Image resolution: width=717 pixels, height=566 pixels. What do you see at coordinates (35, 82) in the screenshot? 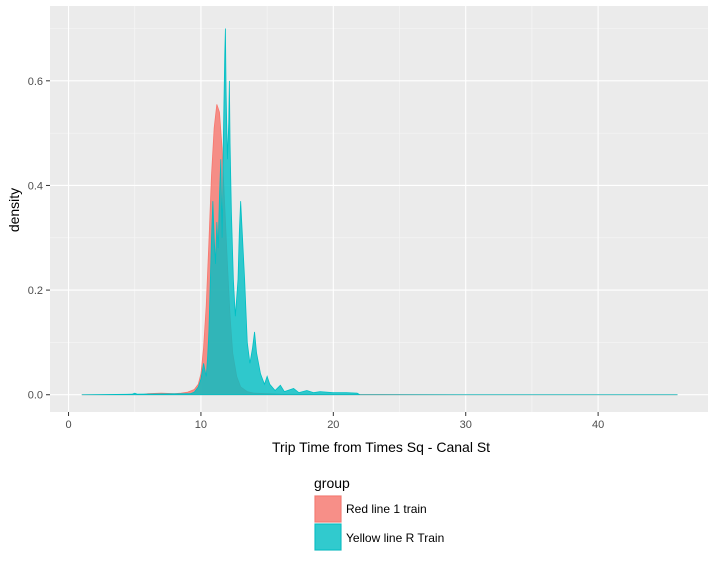
I see `y-tick-label: 0.6` at bounding box center [35, 82].